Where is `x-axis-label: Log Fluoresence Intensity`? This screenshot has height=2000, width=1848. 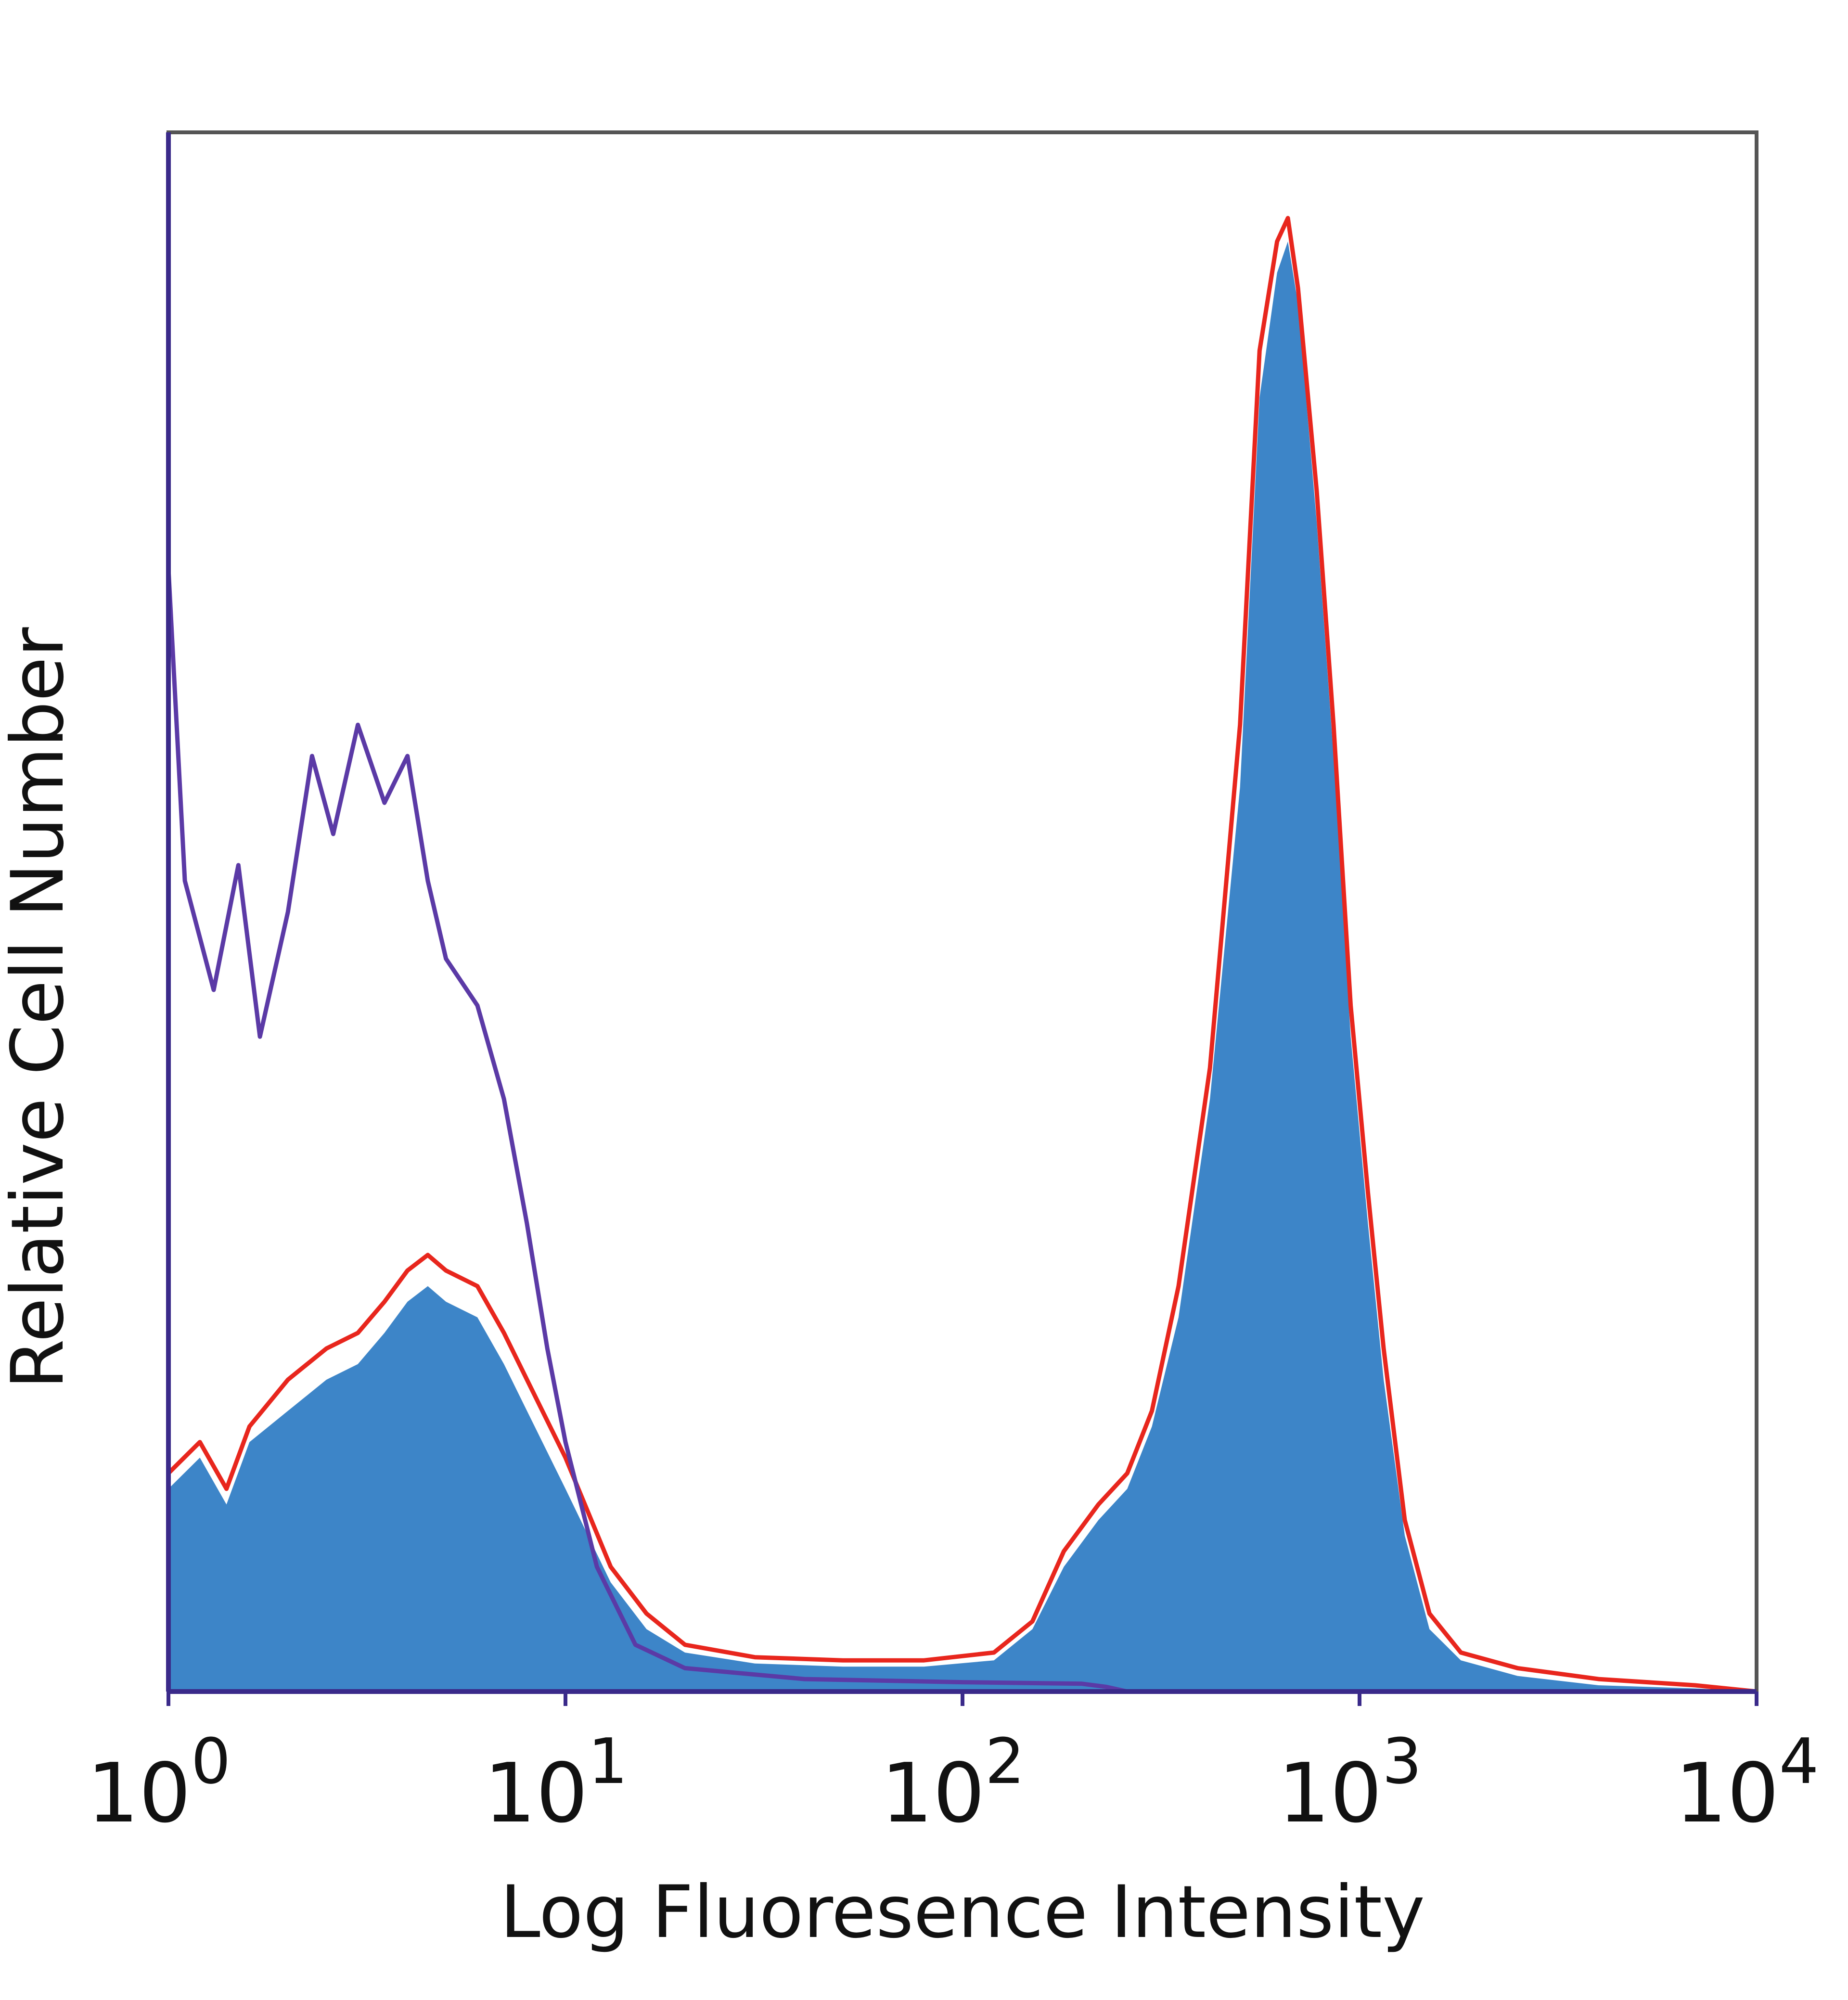 x-axis-label: Log Fluoresence Intensity is located at coordinates (962, 1912).